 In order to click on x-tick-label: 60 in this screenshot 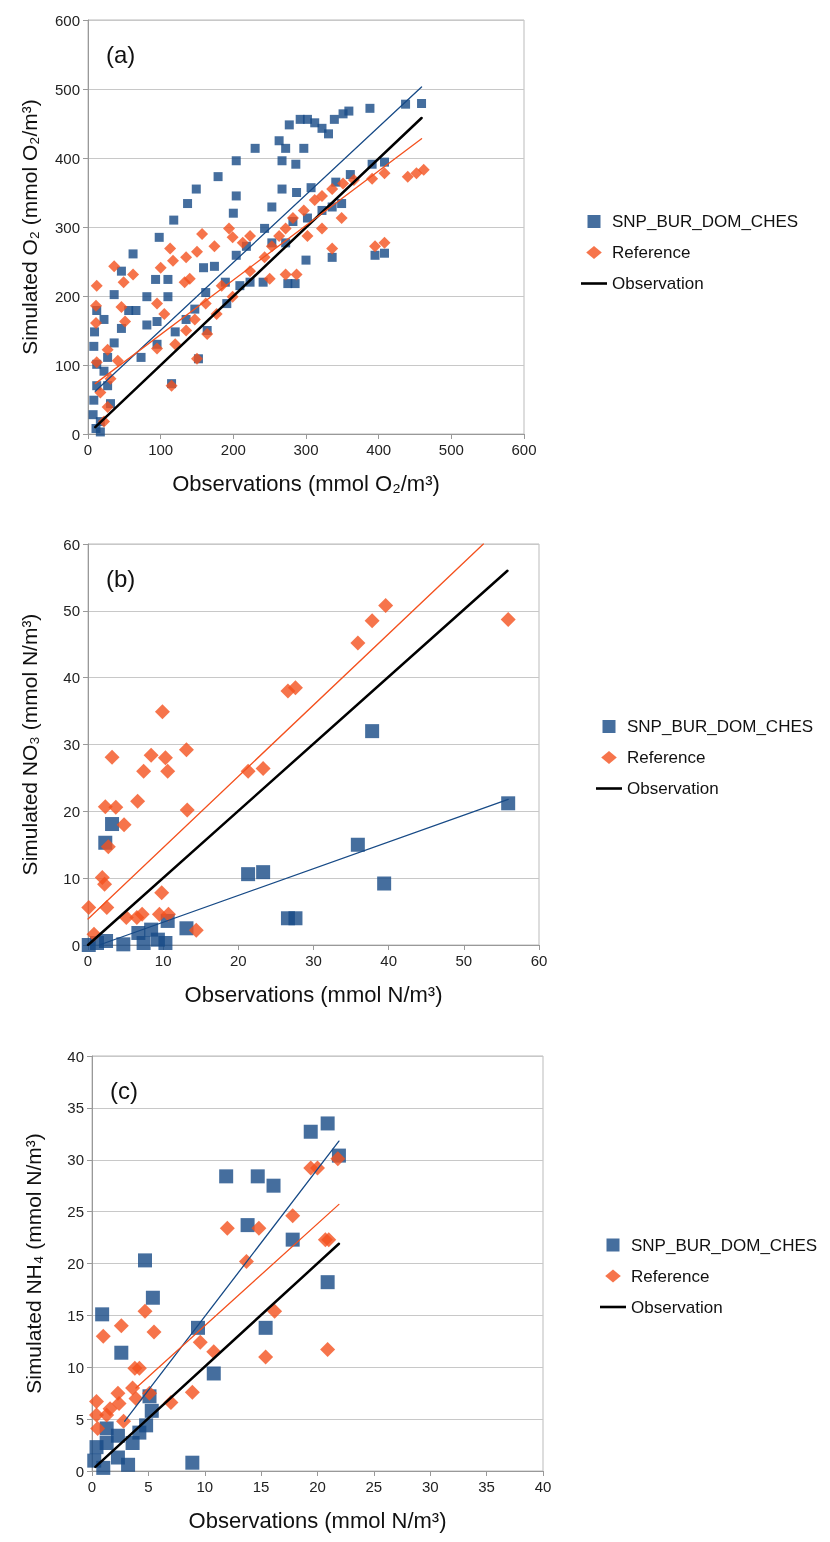, I will do `click(539, 960)`.